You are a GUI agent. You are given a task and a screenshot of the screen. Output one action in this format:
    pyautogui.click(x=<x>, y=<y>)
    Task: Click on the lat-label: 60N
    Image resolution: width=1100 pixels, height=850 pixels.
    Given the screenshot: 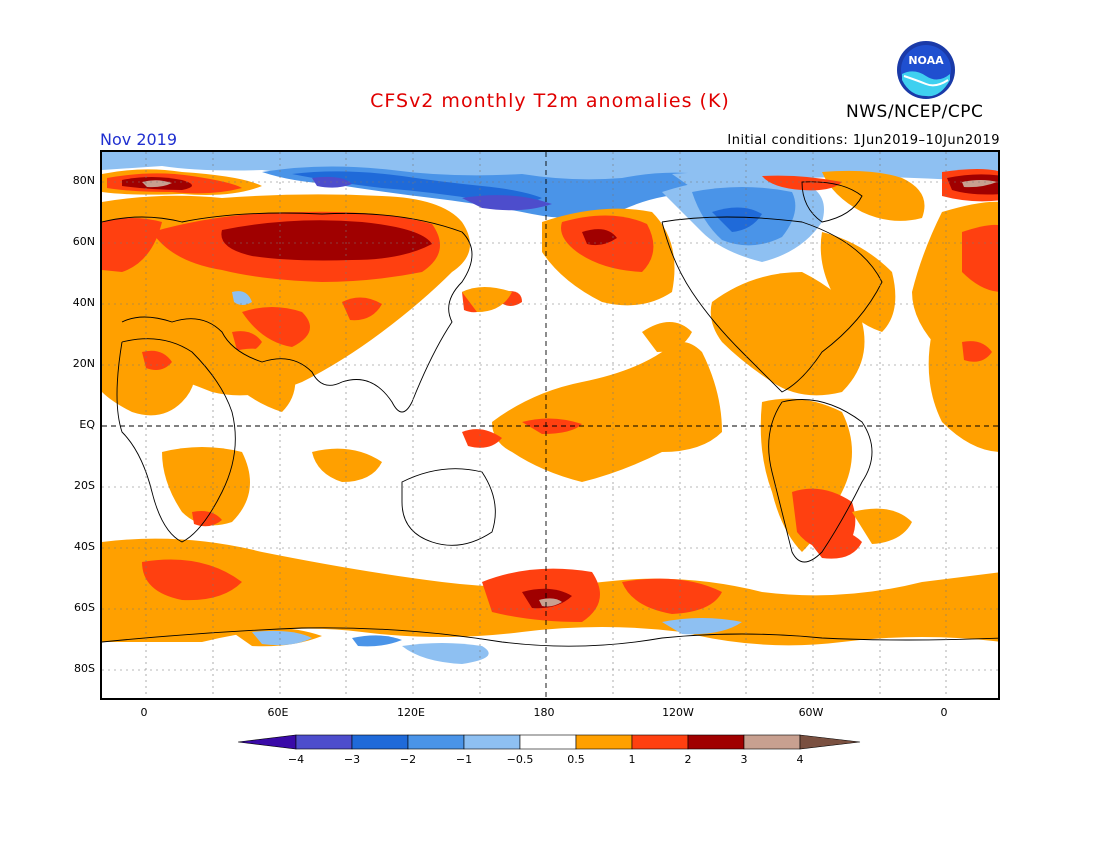 What is the action you would take?
    pyautogui.click(x=83, y=241)
    